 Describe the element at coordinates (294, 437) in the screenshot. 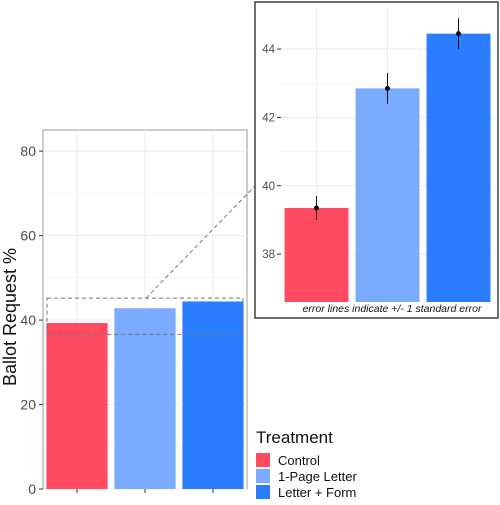

I see `legend-title: Treatment` at that location.